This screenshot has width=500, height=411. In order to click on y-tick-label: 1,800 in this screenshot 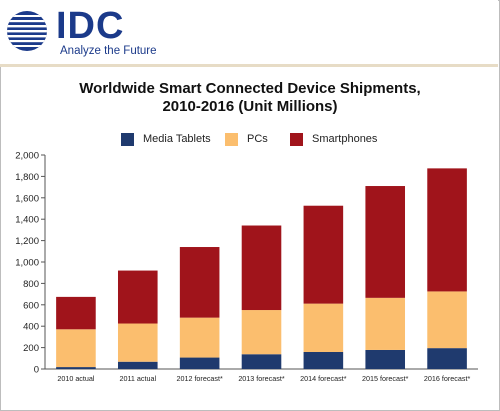, I will do `click(27, 177)`.